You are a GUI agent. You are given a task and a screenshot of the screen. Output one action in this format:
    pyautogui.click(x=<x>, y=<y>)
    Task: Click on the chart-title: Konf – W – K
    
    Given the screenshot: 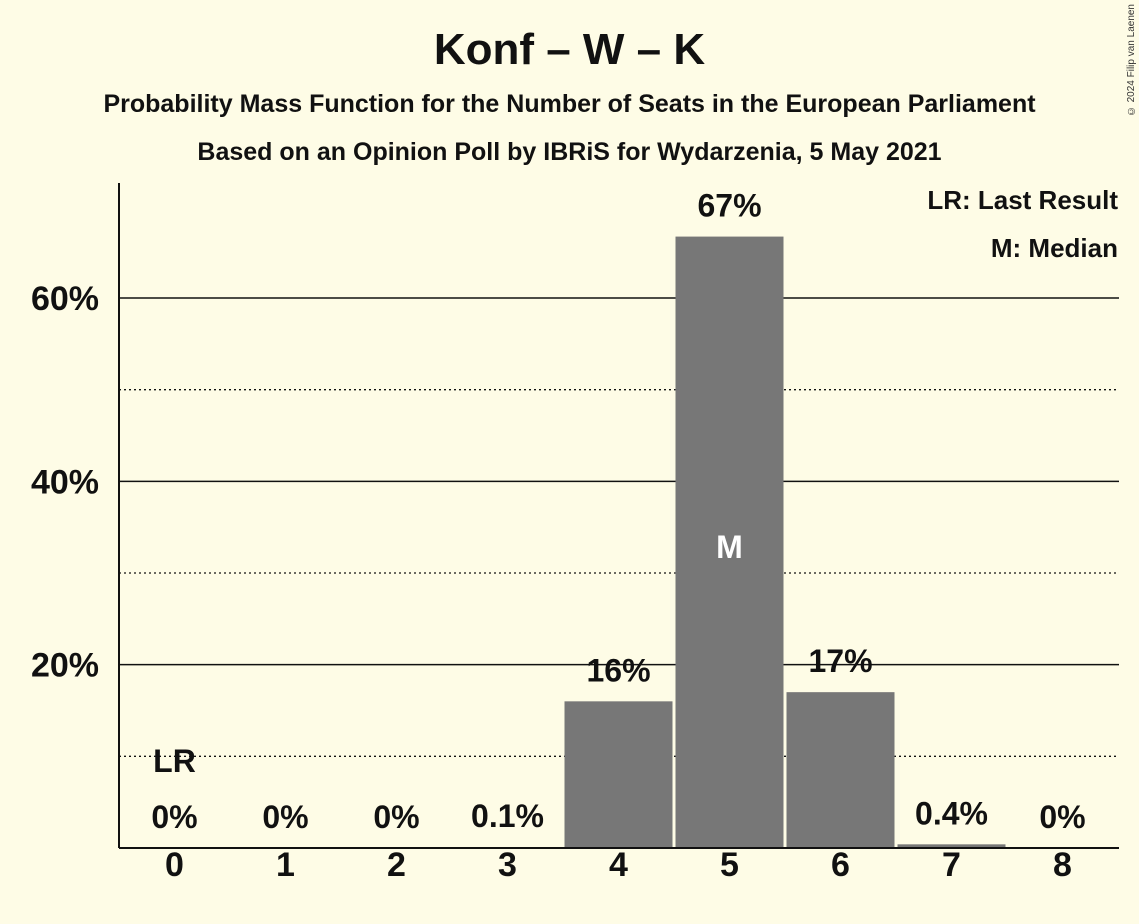 What is the action you would take?
    pyautogui.click(x=569, y=49)
    